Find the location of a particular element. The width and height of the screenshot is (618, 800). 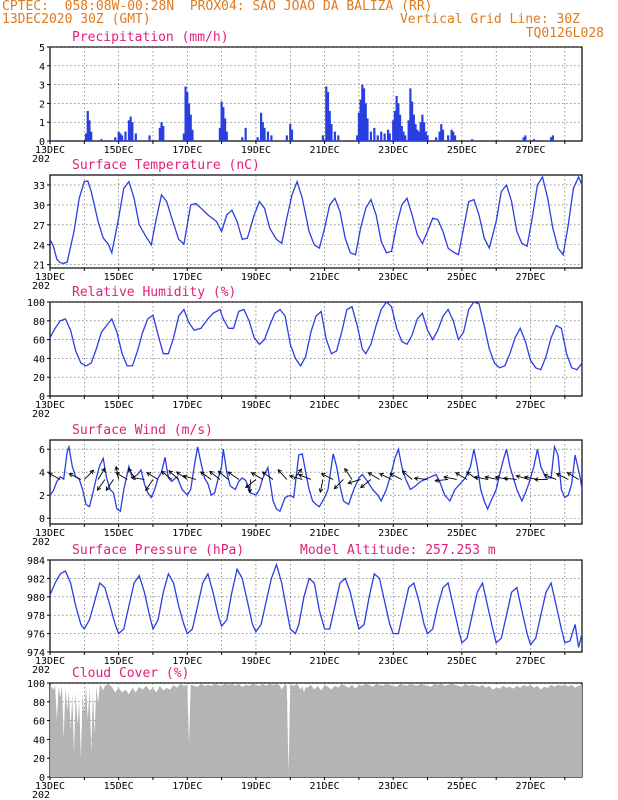

model-altitude: Model Altitude: 257.253 m is located at coordinates (398, 550).